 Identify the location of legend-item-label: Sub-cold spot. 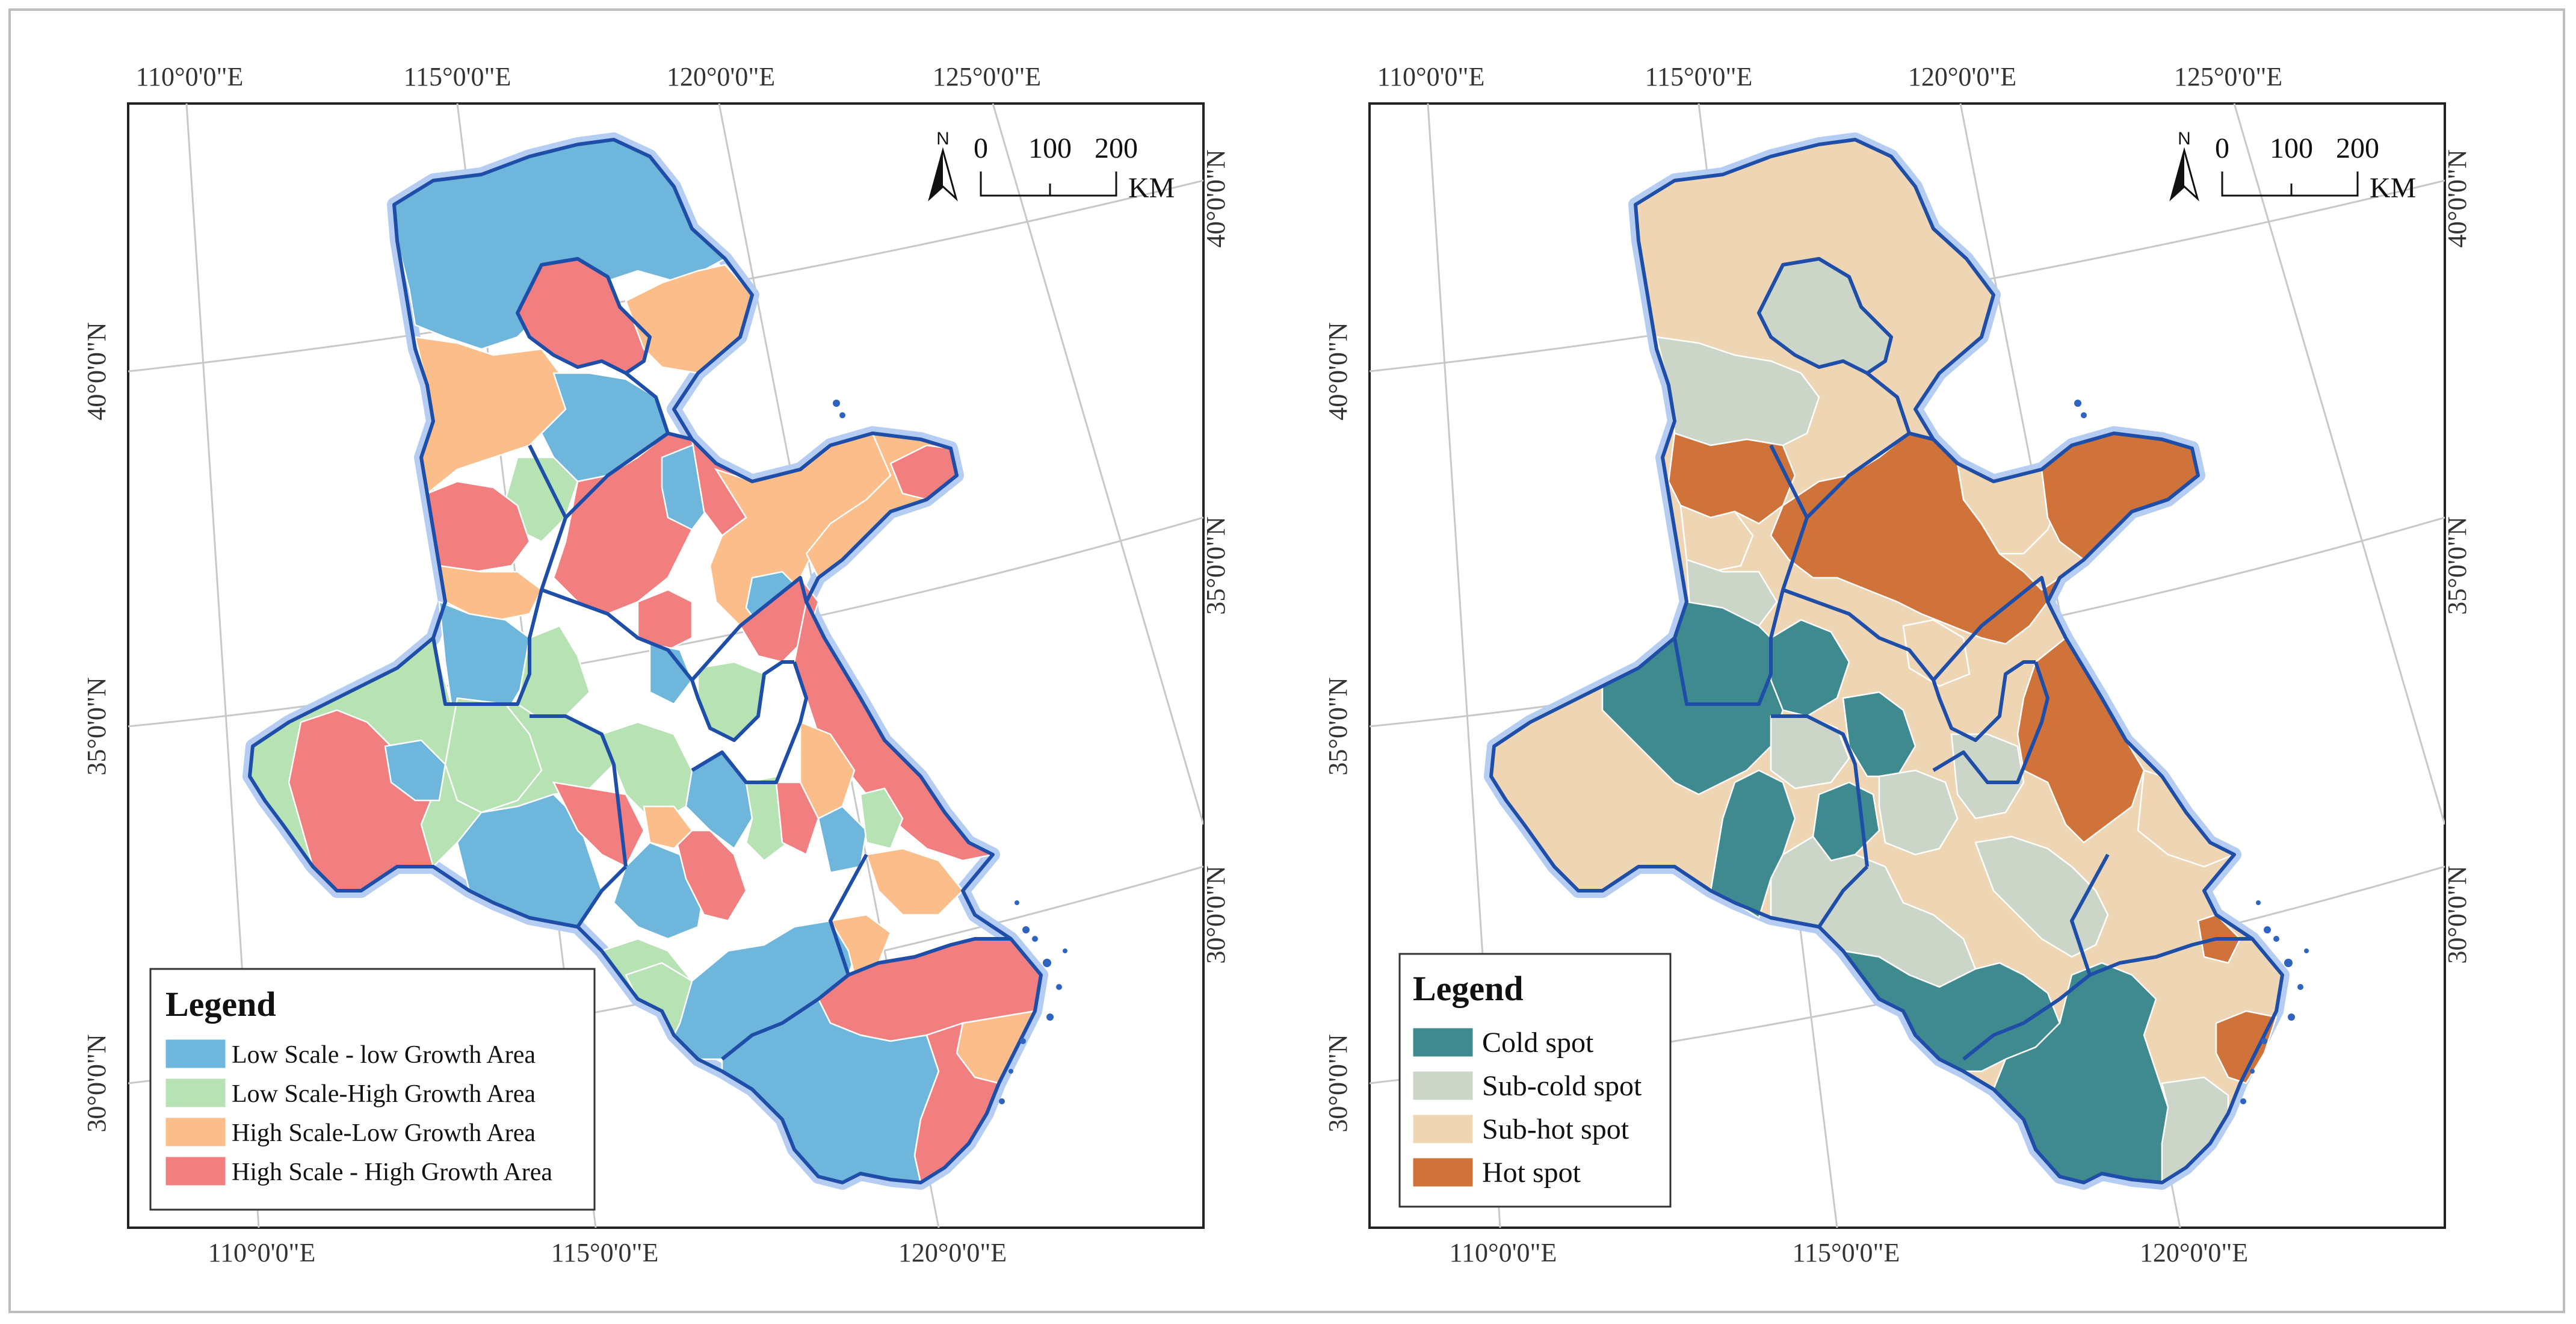
(1562, 1086).